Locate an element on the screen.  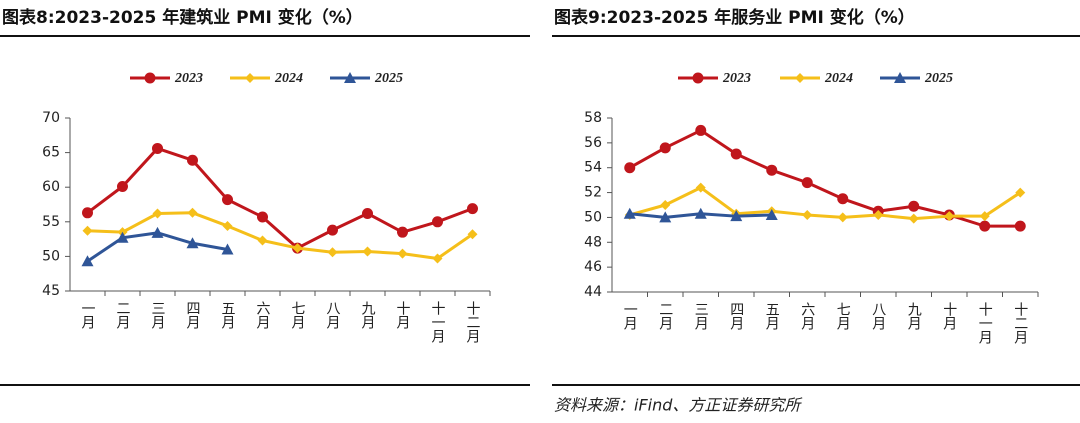
x-tick-label: 七月 is located at coordinates (298, 315).